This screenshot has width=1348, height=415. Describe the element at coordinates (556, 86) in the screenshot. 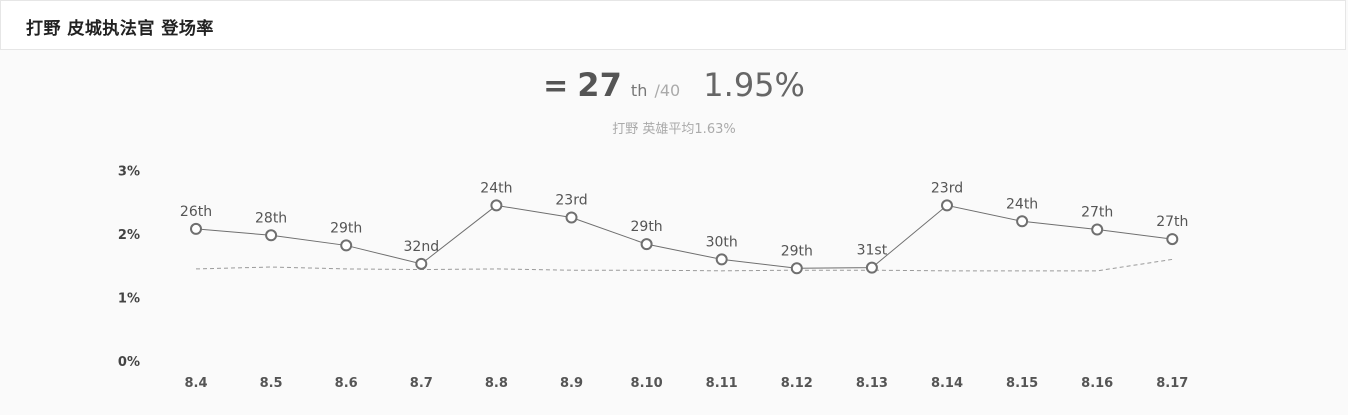

I see `trend-symbol: =` at that location.